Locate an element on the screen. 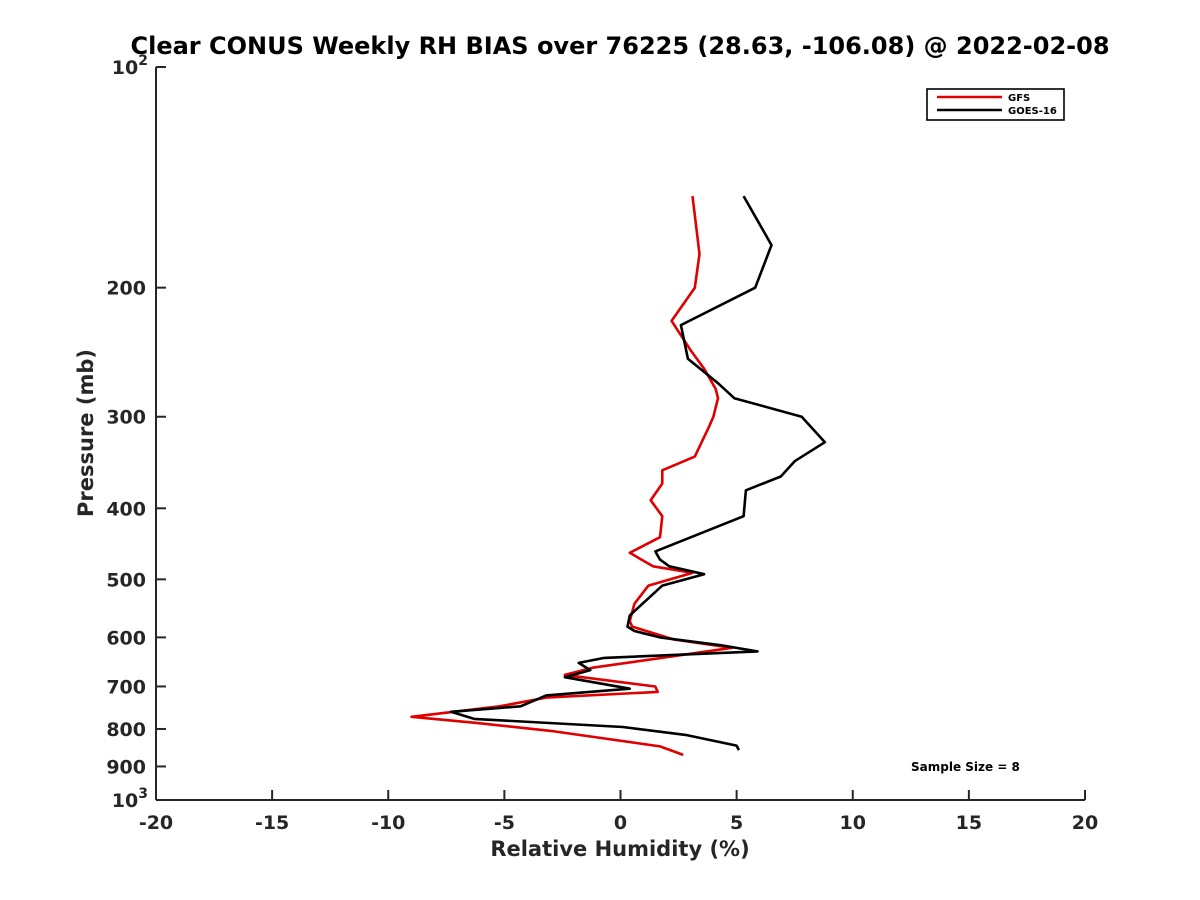 The height and width of the screenshot is (900, 1200). legend: GFS GOES-16 is located at coordinates (995, 104).